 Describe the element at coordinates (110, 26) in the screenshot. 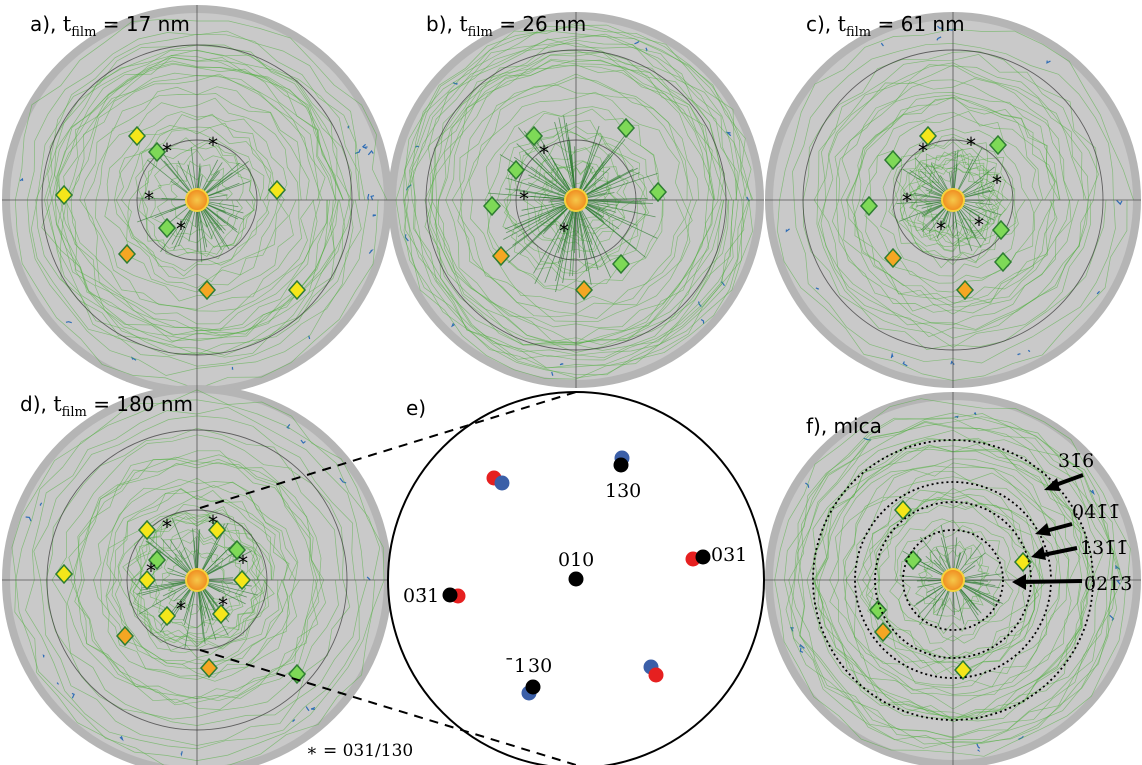

I see `panel-label-a: a), tfilm = 17 nm` at that location.